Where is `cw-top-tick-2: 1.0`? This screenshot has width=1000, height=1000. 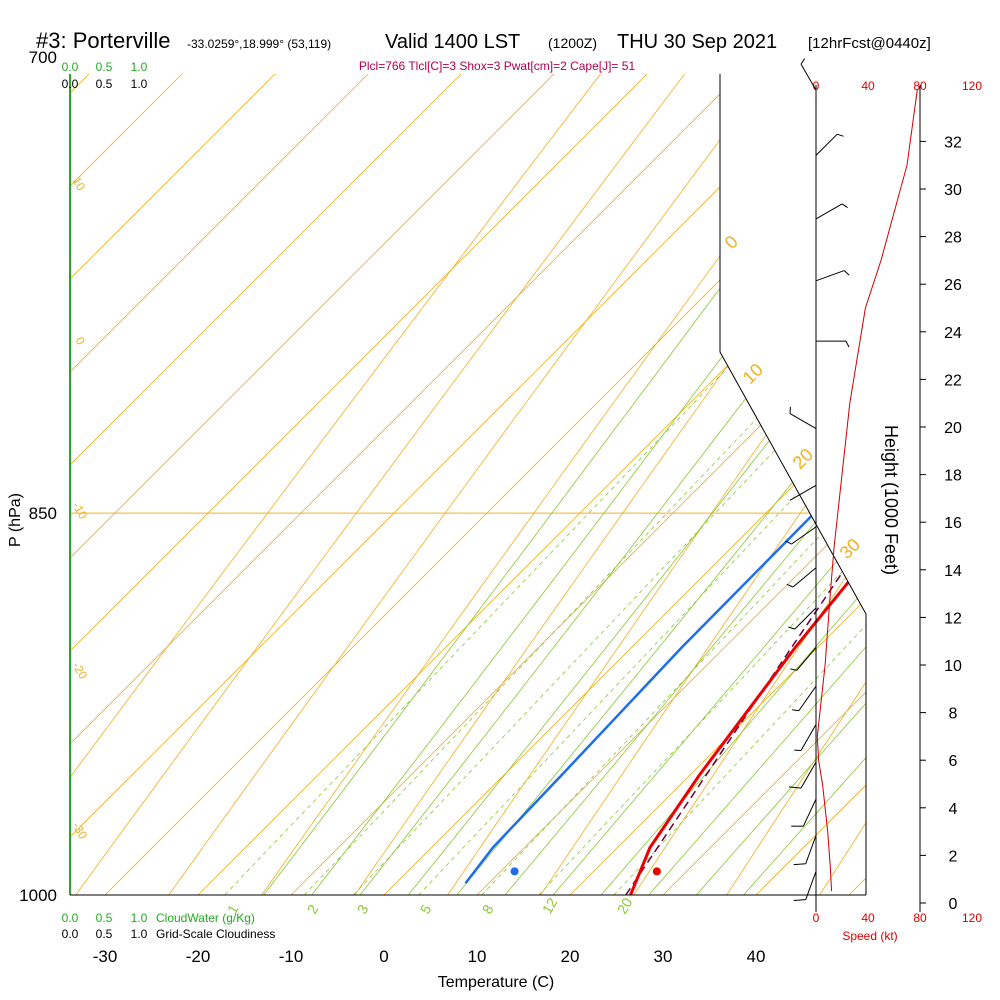 cw-top-tick-2: 1.0 is located at coordinates (139, 67).